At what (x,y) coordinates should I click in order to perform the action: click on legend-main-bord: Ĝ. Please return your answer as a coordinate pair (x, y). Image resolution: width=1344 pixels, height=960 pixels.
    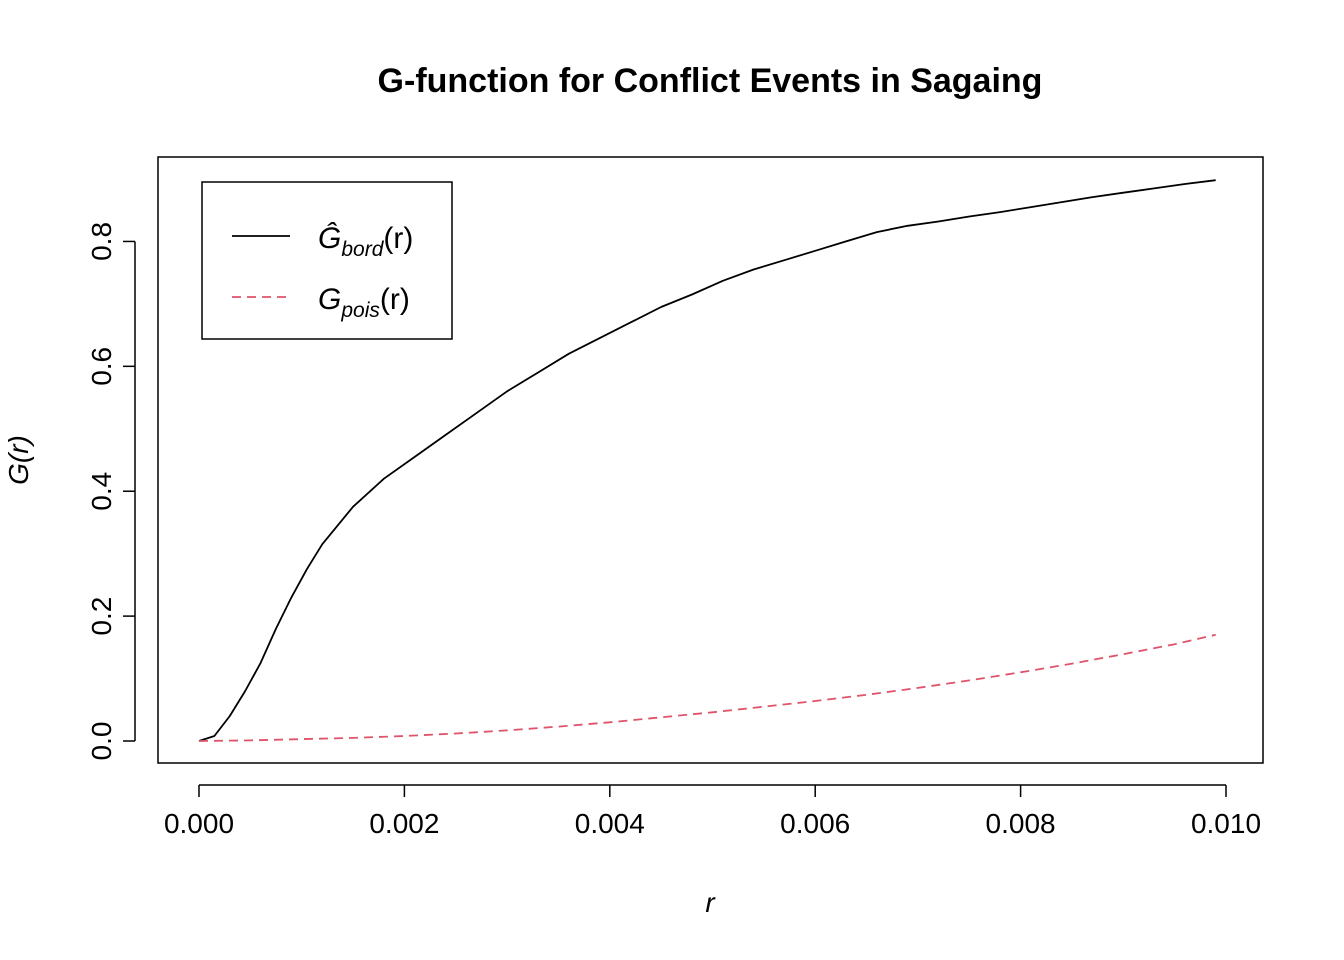
    Looking at the image, I should click on (329, 238).